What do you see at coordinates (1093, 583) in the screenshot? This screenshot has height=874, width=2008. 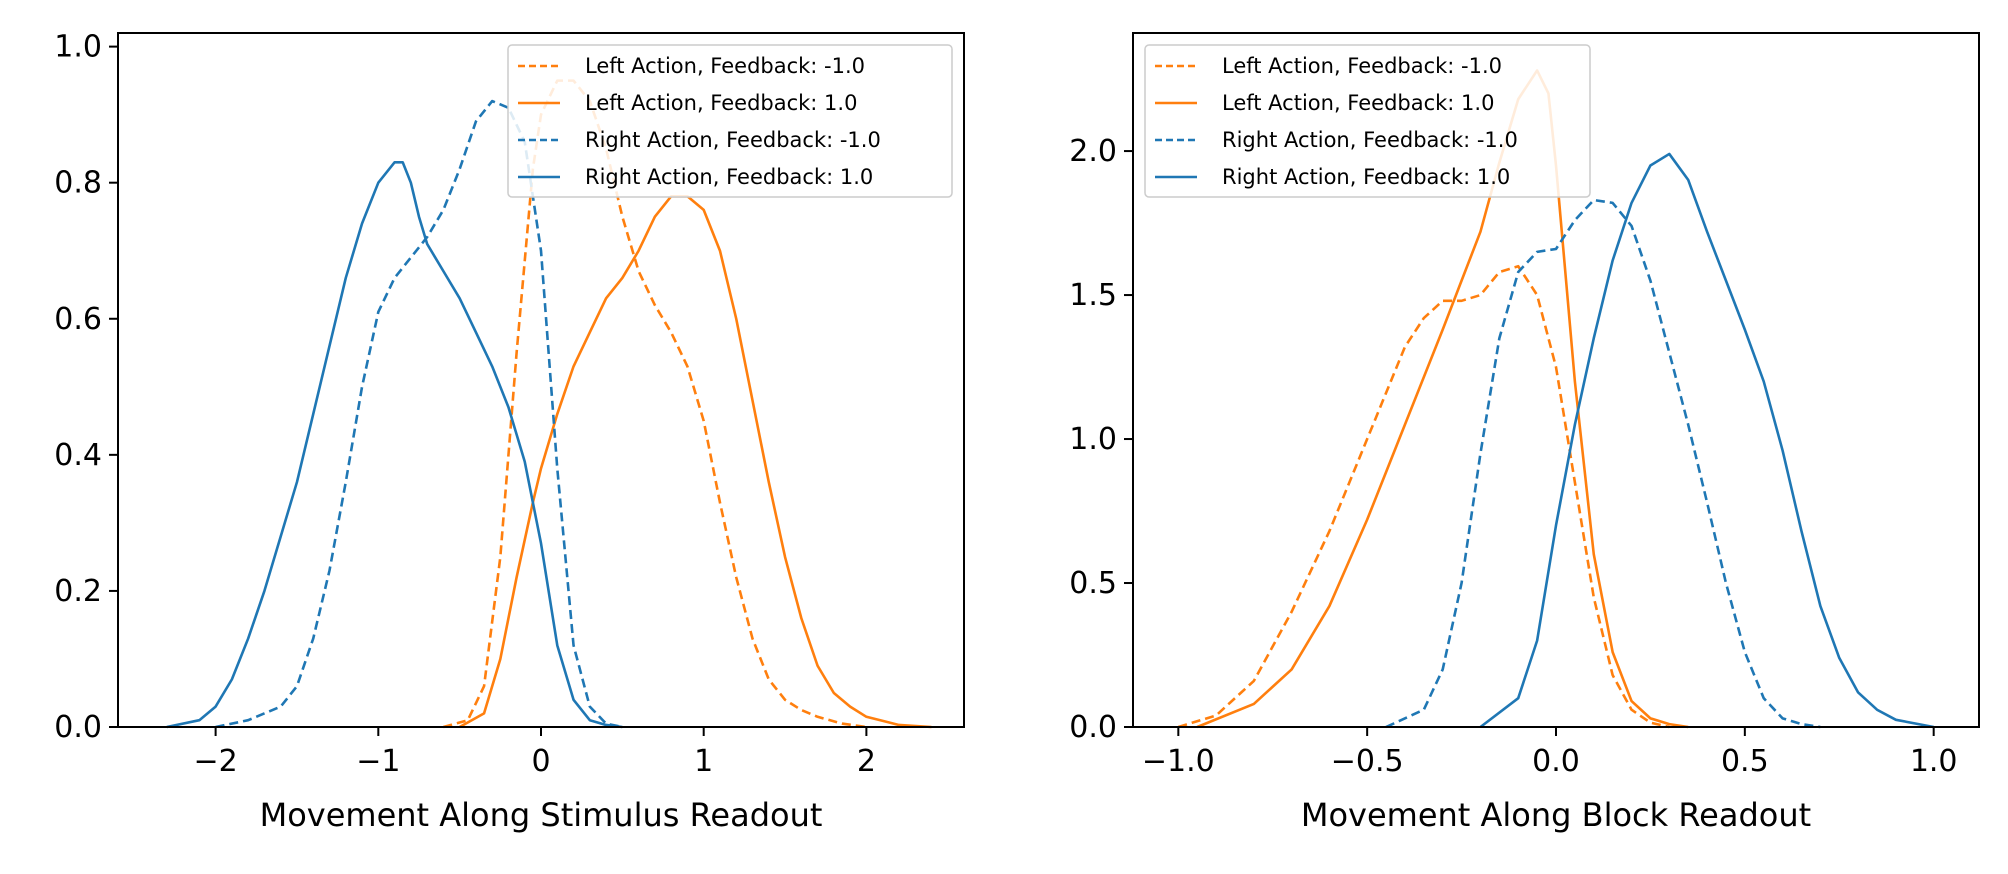 I see `y-tick-label: 0.5` at bounding box center [1093, 583].